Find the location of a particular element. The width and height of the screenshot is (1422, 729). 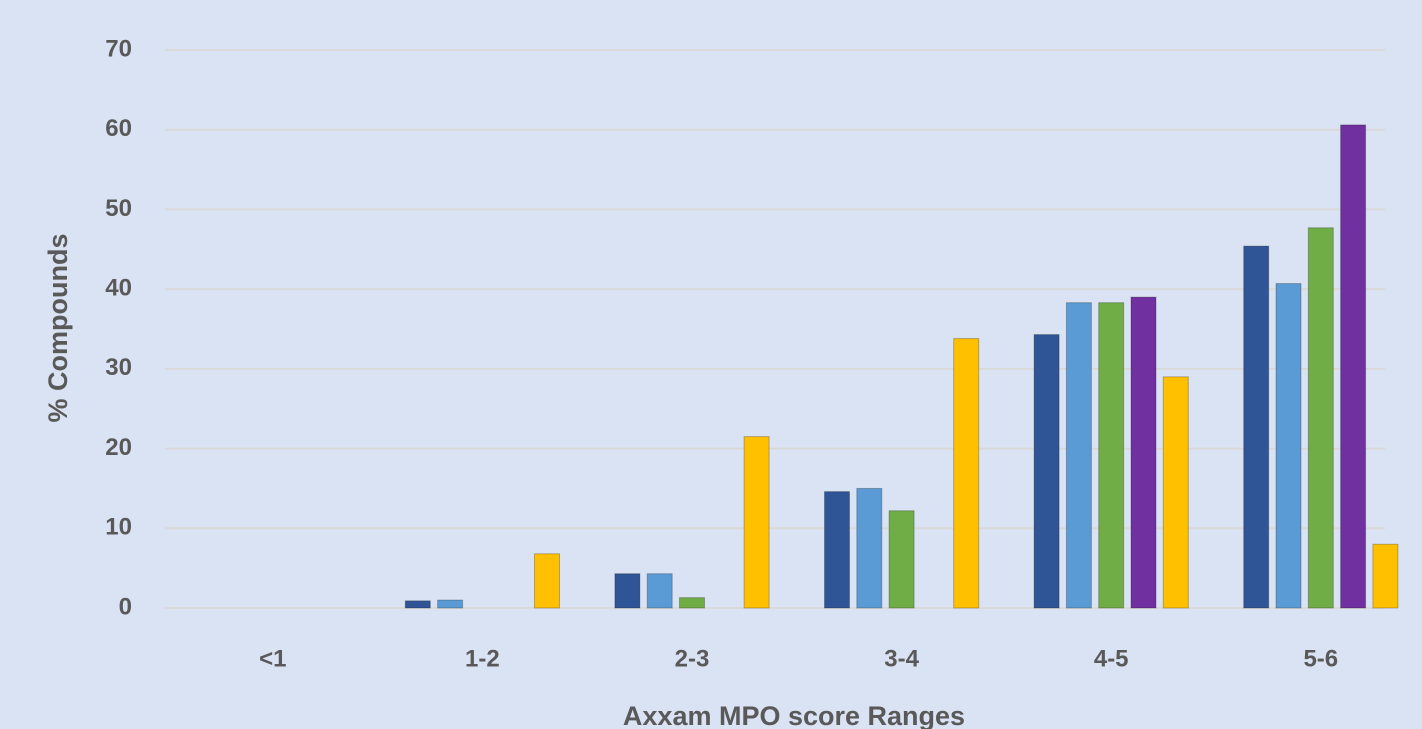

x-tick-label: <1 is located at coordinates (272, 658).